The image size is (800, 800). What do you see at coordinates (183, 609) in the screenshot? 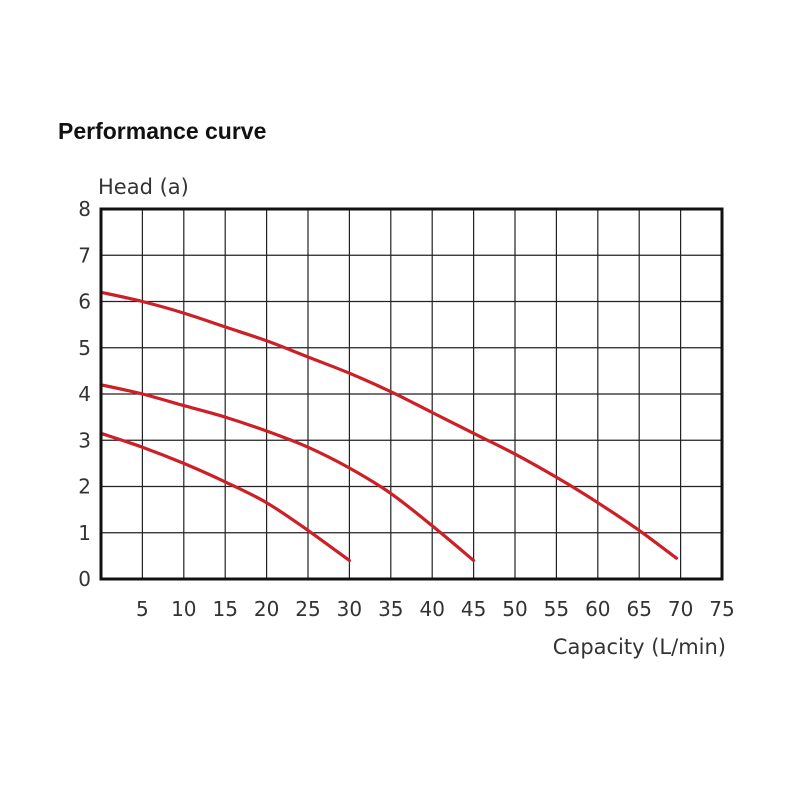
I see `x-tick-label: 10` at bounding box center [183, 609].